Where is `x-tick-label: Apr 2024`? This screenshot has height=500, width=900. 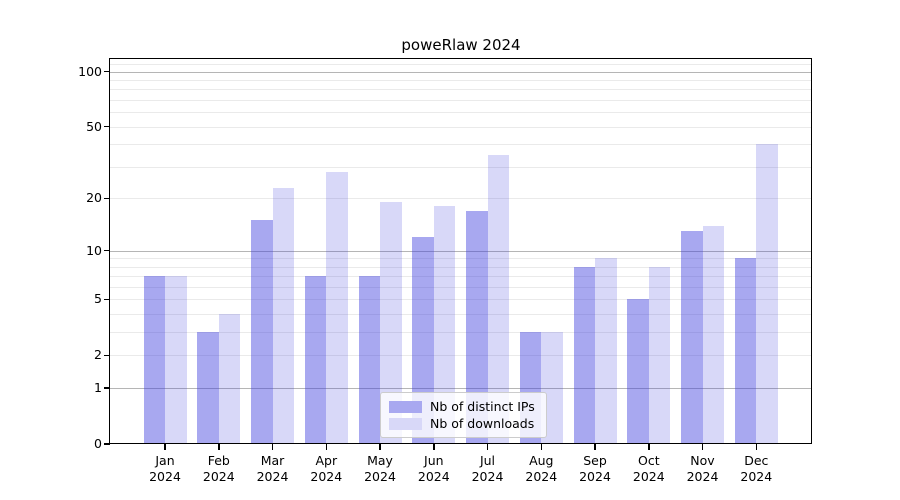
x-tick-label: Apr 2024 is located at coordinates (326, 468).